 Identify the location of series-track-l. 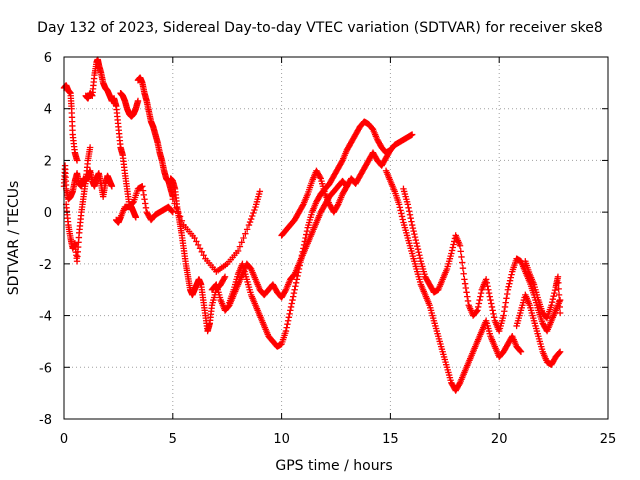
(336, 192).